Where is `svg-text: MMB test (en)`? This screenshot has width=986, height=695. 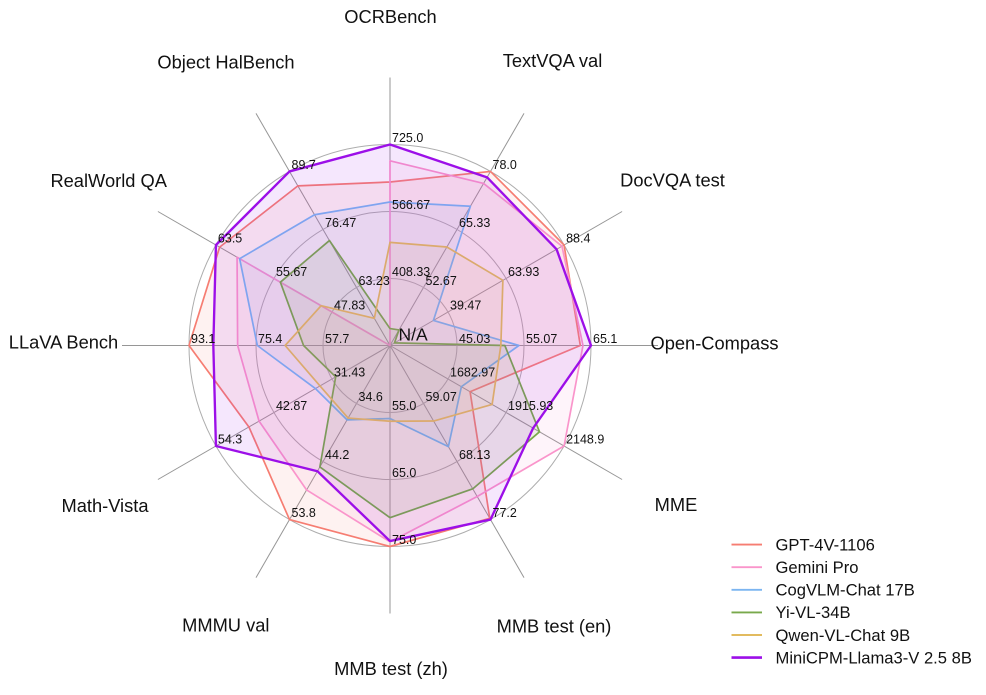
svg-text: MMB test (en) is located at coordinates (554, 625).